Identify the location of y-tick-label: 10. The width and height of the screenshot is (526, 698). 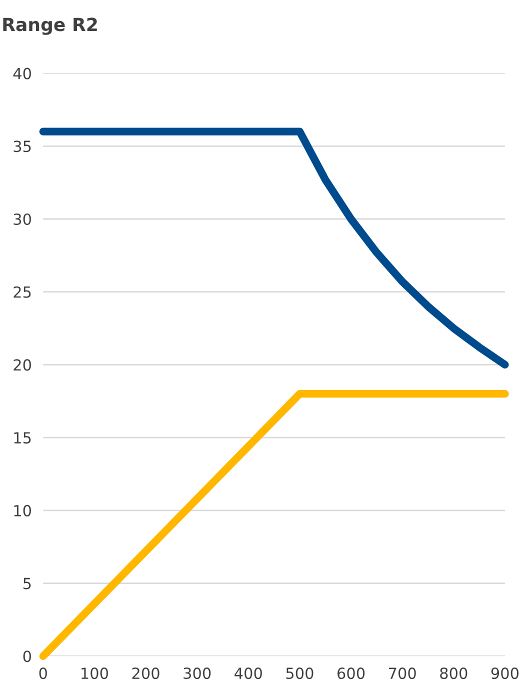
(23, 510).